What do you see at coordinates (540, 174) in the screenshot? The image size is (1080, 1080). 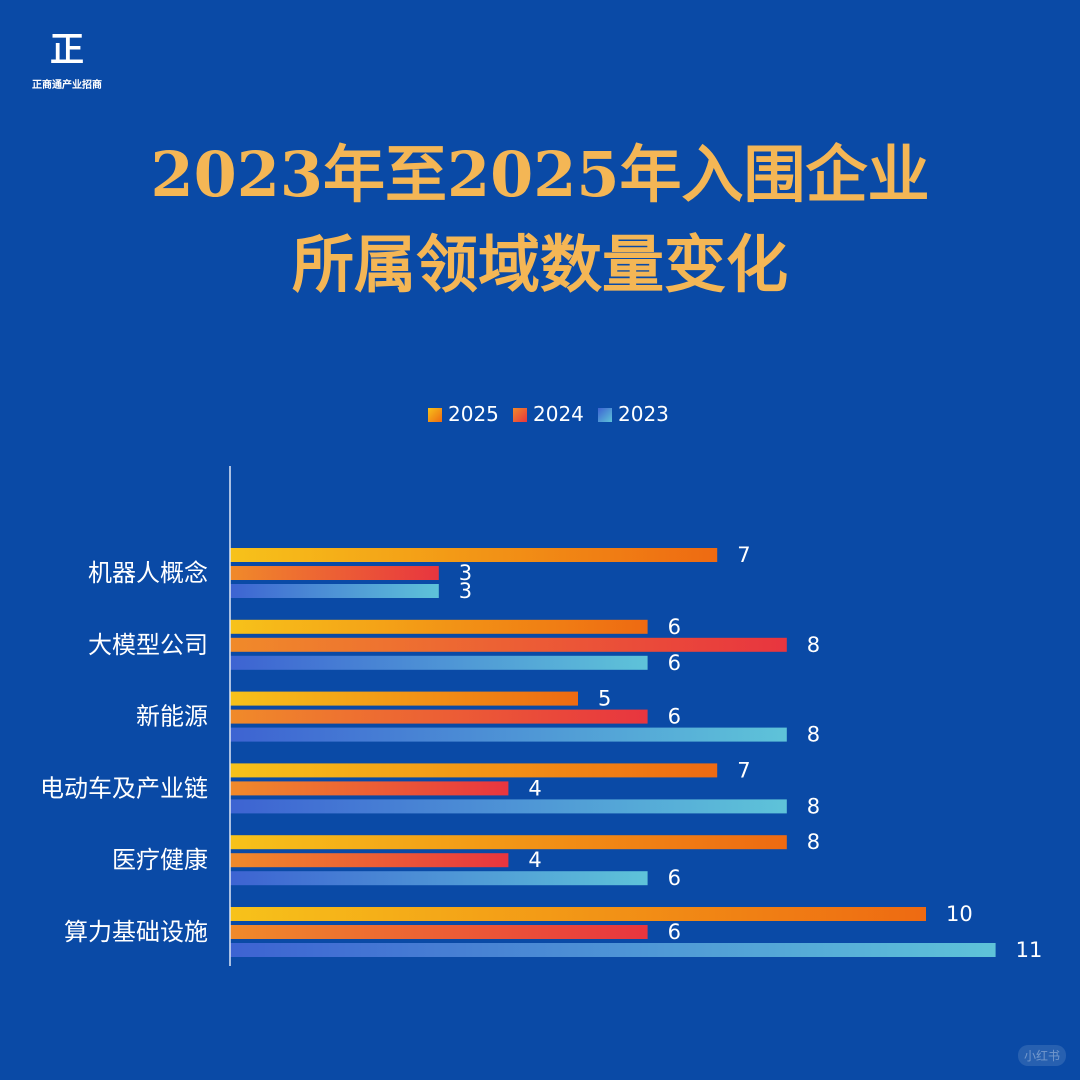 I see `chart-title-line1: 2023年至2025年入围企业` at bounding box center [540, 174].